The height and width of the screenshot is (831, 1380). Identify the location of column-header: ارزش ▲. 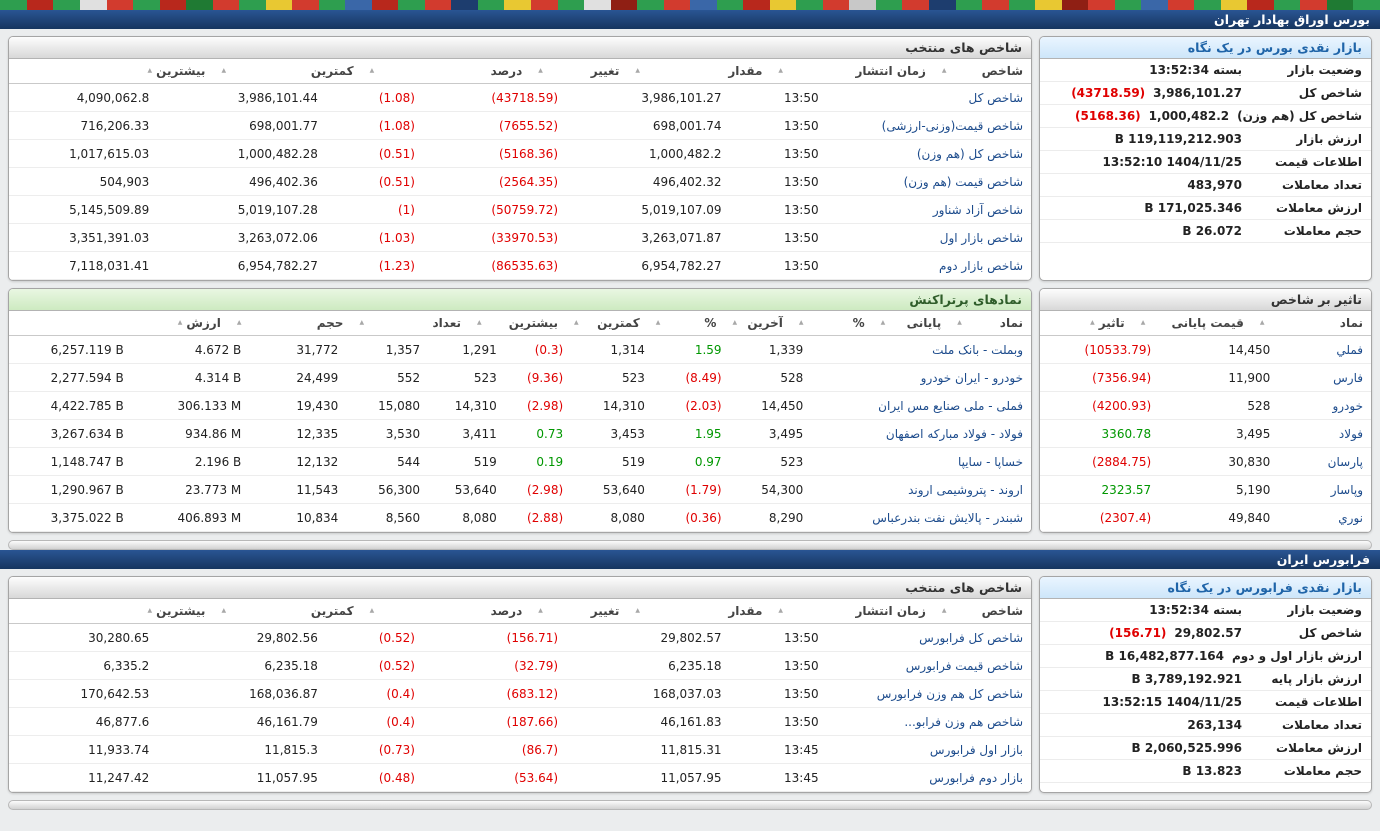
(199, 323).